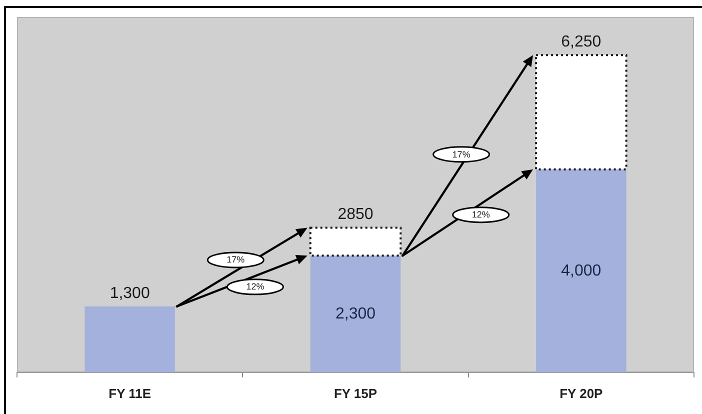  What do you see at coordinates (356, 393) in the screenshot?
I see `x-tick-label: FY 15P` at bounding box center [356, 393].